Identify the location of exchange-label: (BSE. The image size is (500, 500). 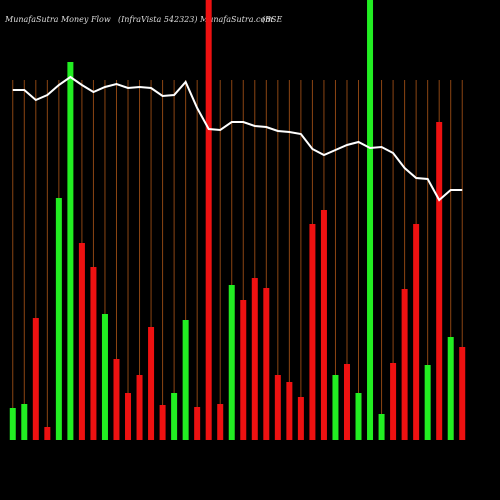
(272, 19).